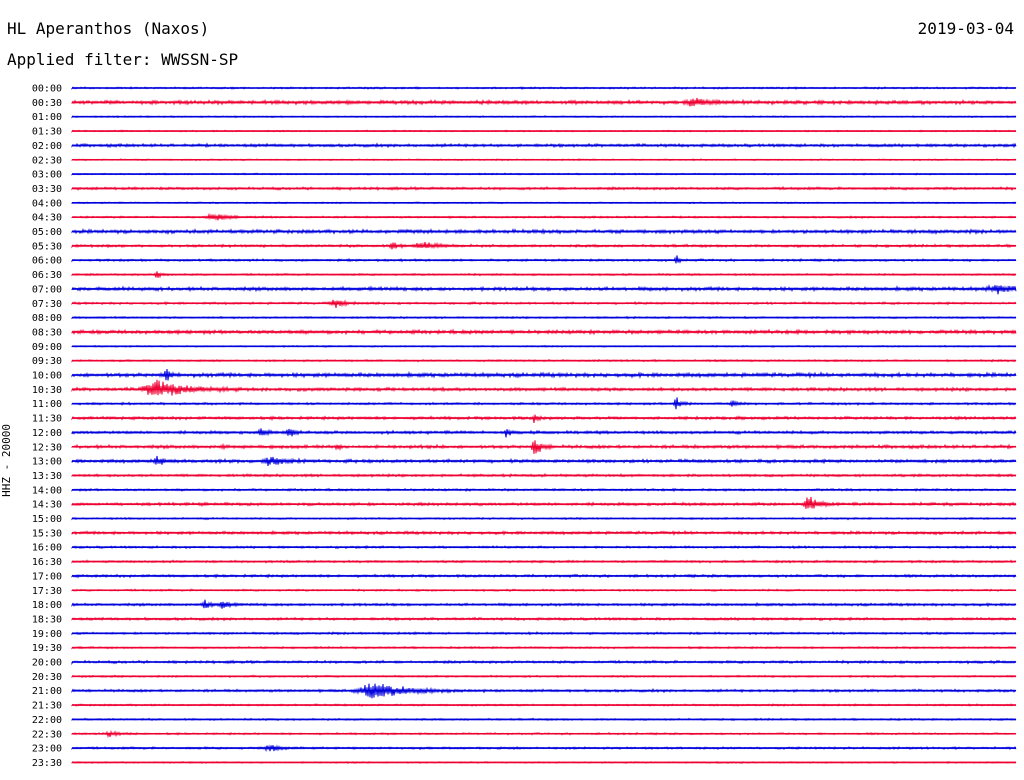  What do you see at coordinates (47, 576) in the screenshot?
I see `tick-label: 17:00` at bounding box center [47, 576].